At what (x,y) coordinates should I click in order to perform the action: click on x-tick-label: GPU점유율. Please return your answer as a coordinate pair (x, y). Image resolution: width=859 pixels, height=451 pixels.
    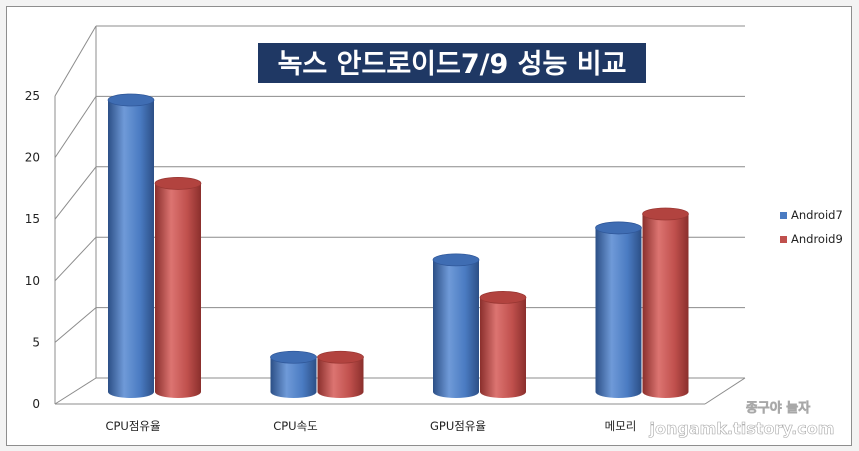
    Looking at the image, I should click on (458, 426).